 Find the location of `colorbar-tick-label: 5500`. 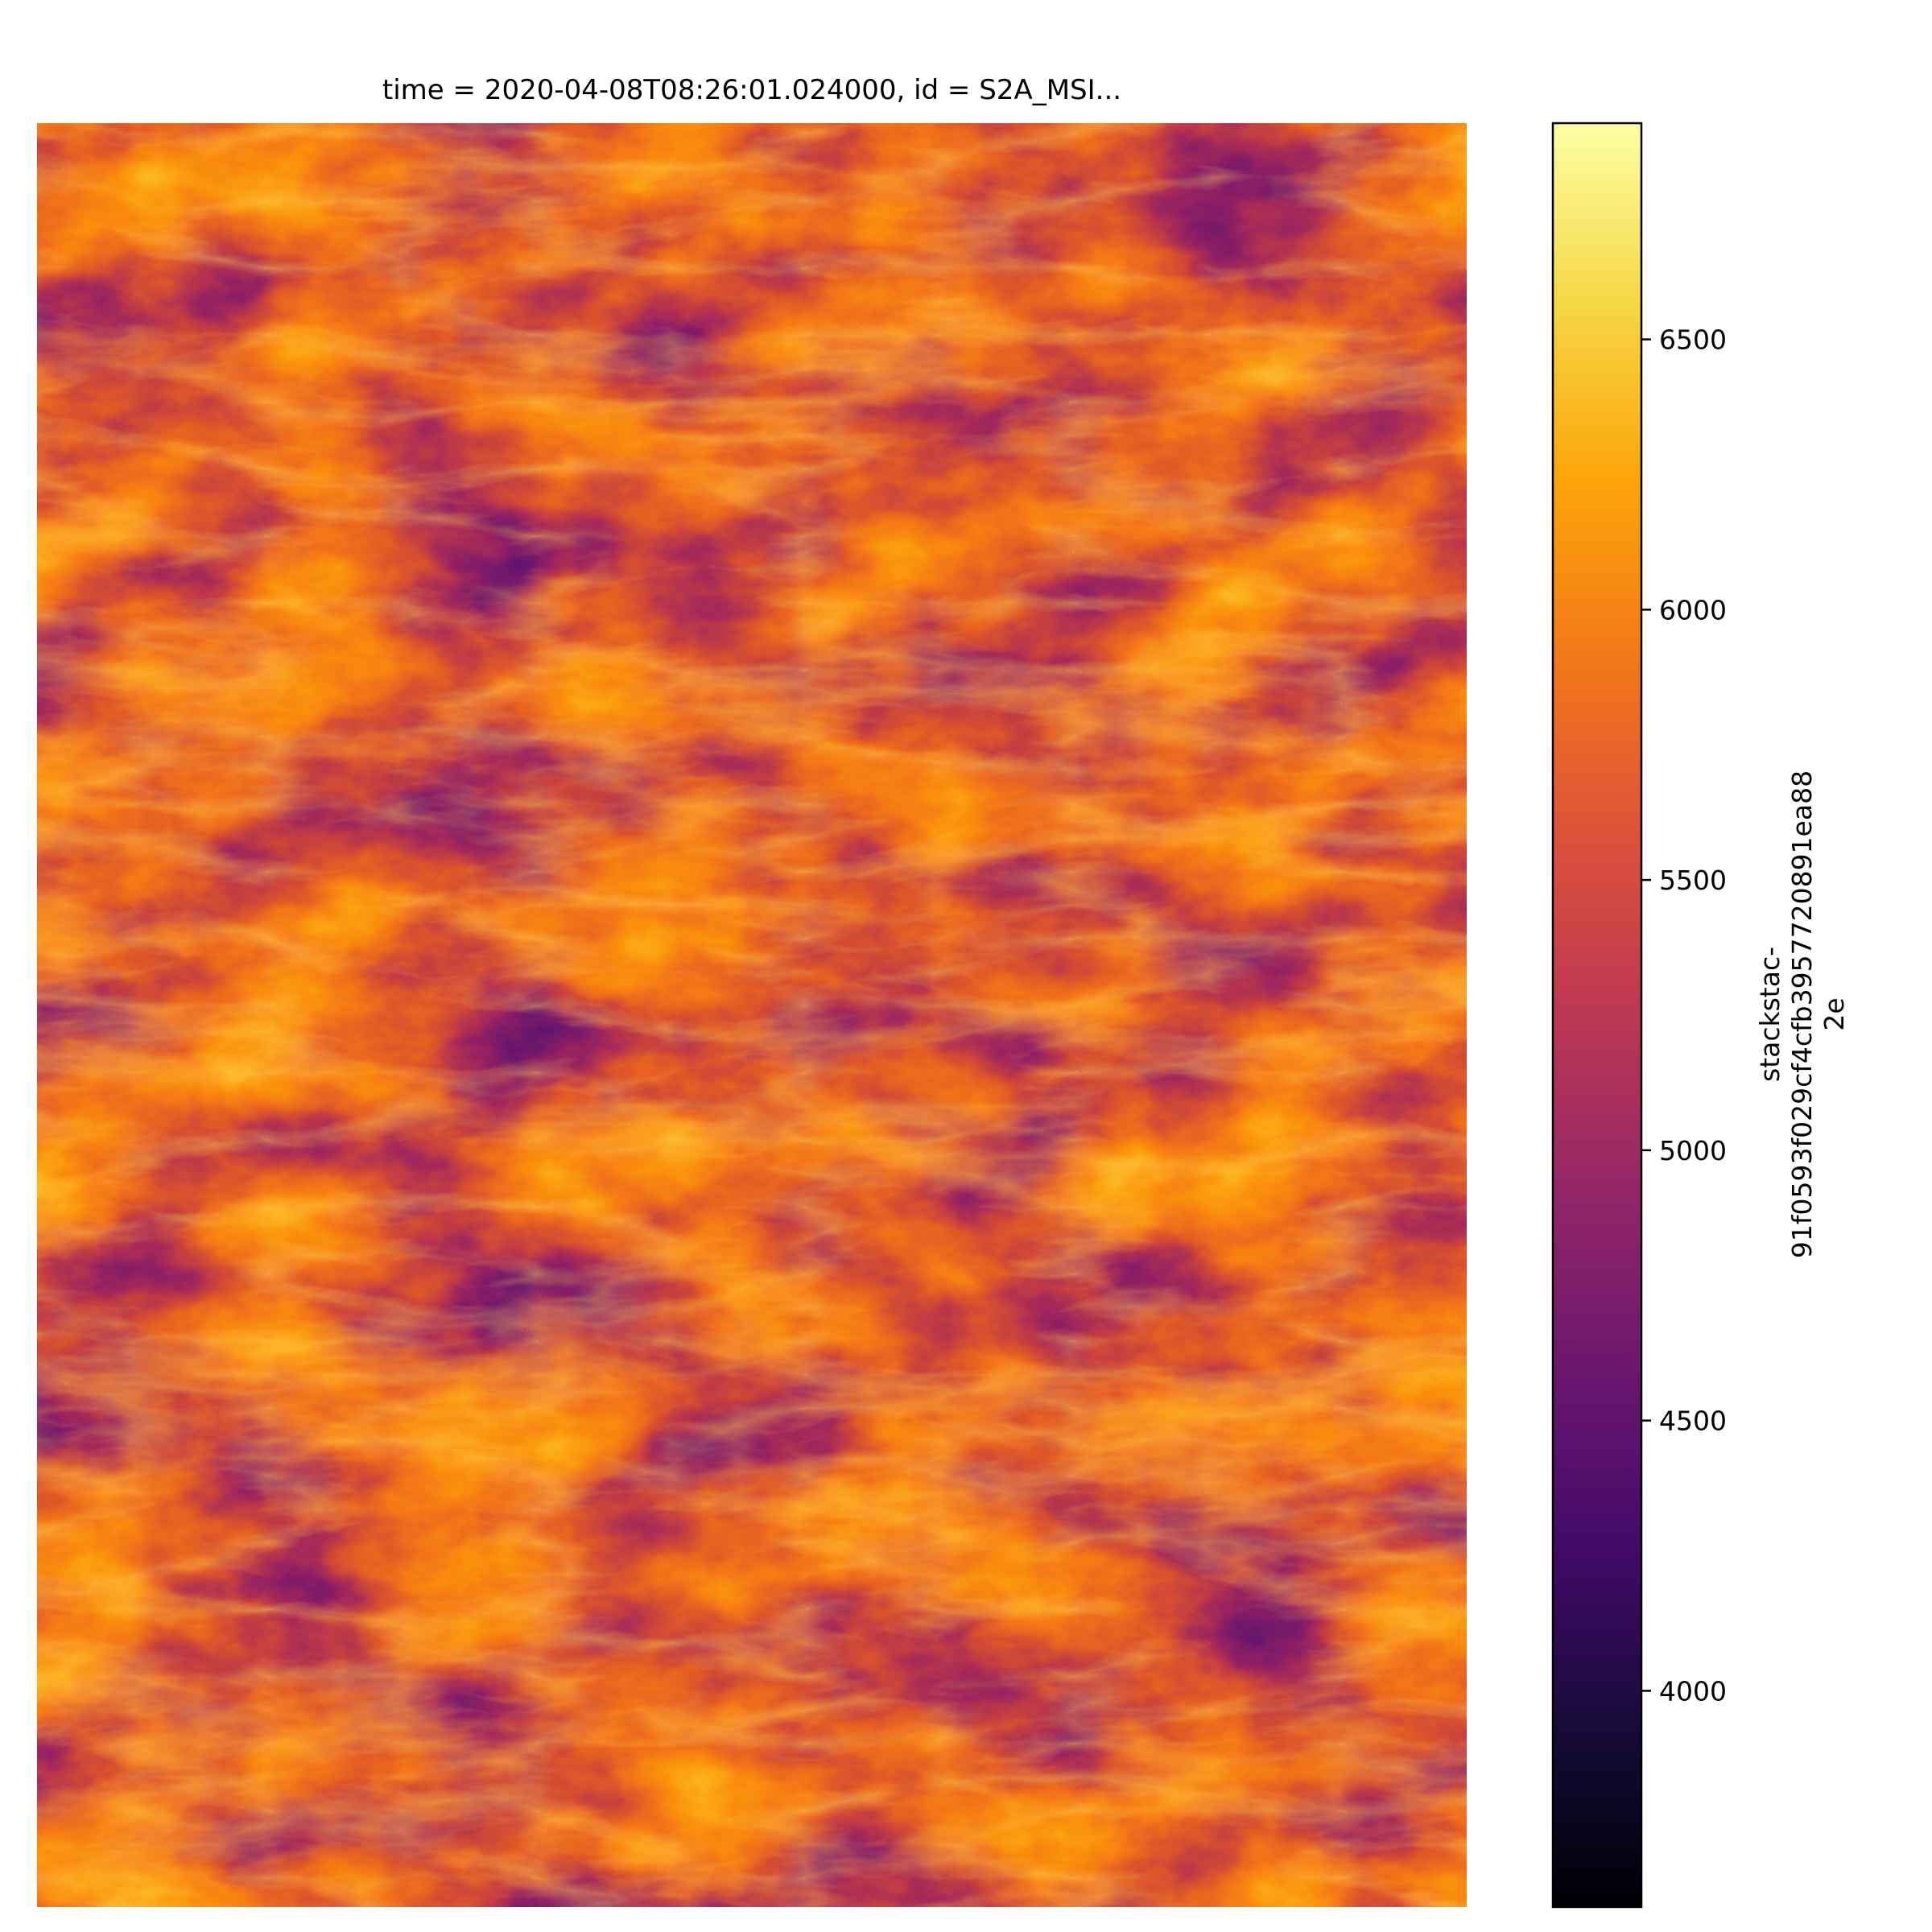

colorbar-tick-label: 5500 is located at coordinates (1693, 880).